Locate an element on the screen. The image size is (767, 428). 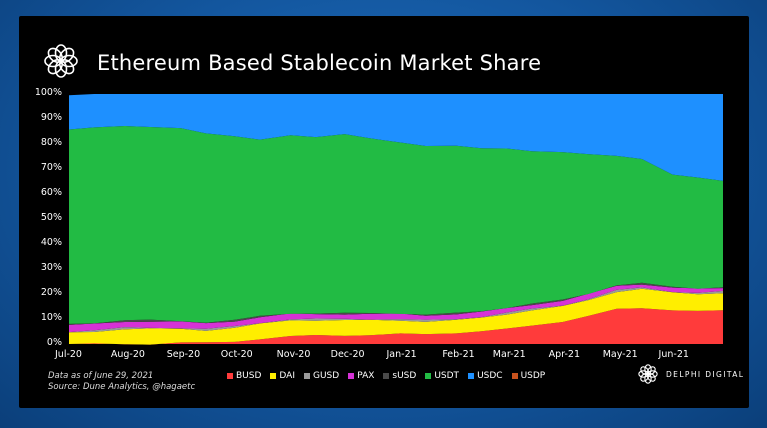
y-tick-label: 70% is located at coordinates (51, 167).